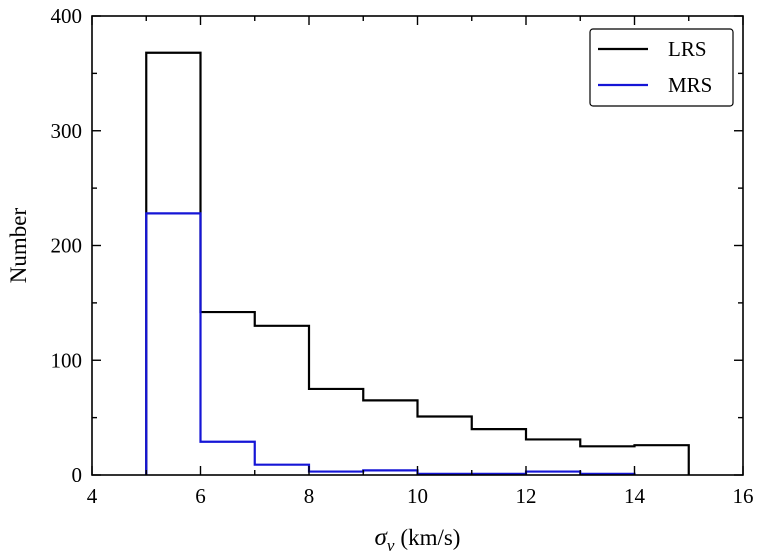  Describe the element at coordinates (67, 246) in the screenshot. I see `y-tick-label: 200` at that location.